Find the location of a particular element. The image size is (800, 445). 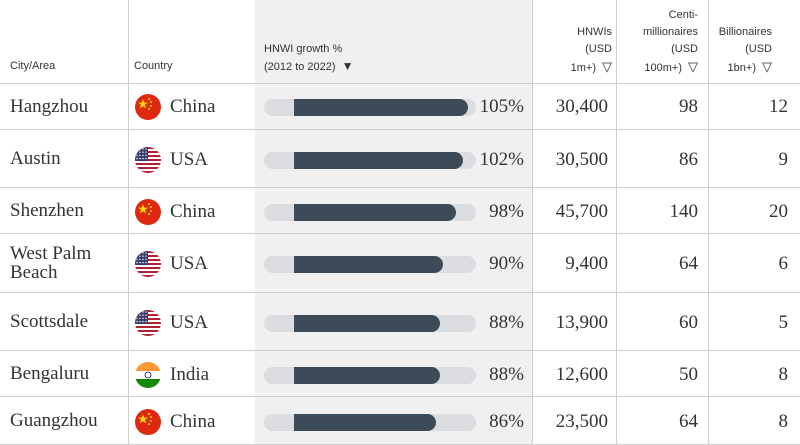

table-row: Scottsdale USA 88% 13,900 60 5 is located at coordinates (400, 322).